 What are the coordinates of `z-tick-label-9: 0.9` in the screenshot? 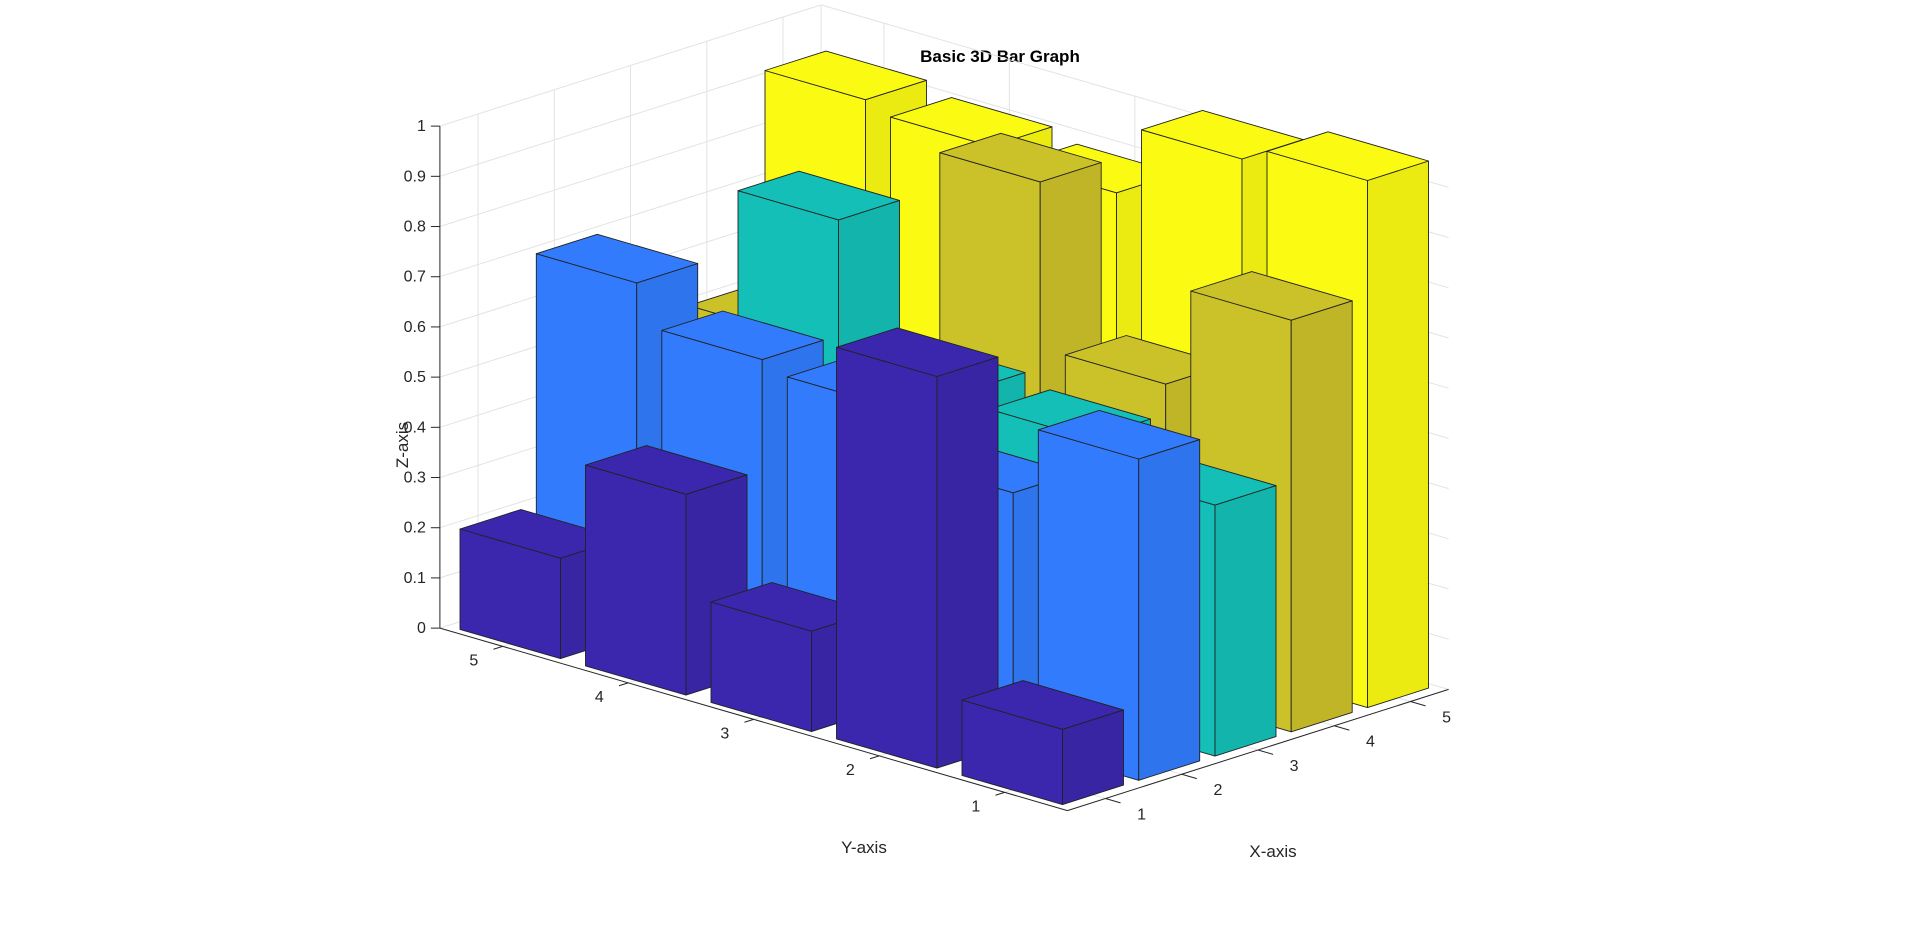 It's located at (415, 176).